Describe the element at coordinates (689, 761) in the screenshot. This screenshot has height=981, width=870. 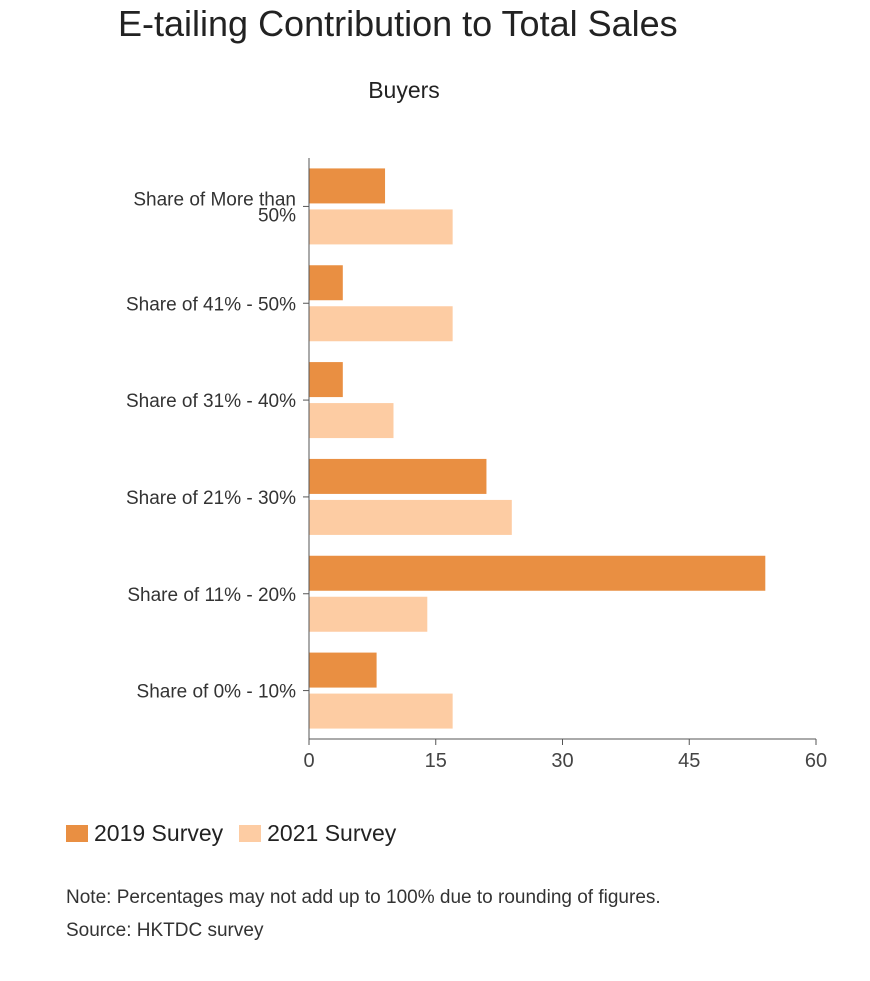
I see `x-tick-label-3: 45` at that location.